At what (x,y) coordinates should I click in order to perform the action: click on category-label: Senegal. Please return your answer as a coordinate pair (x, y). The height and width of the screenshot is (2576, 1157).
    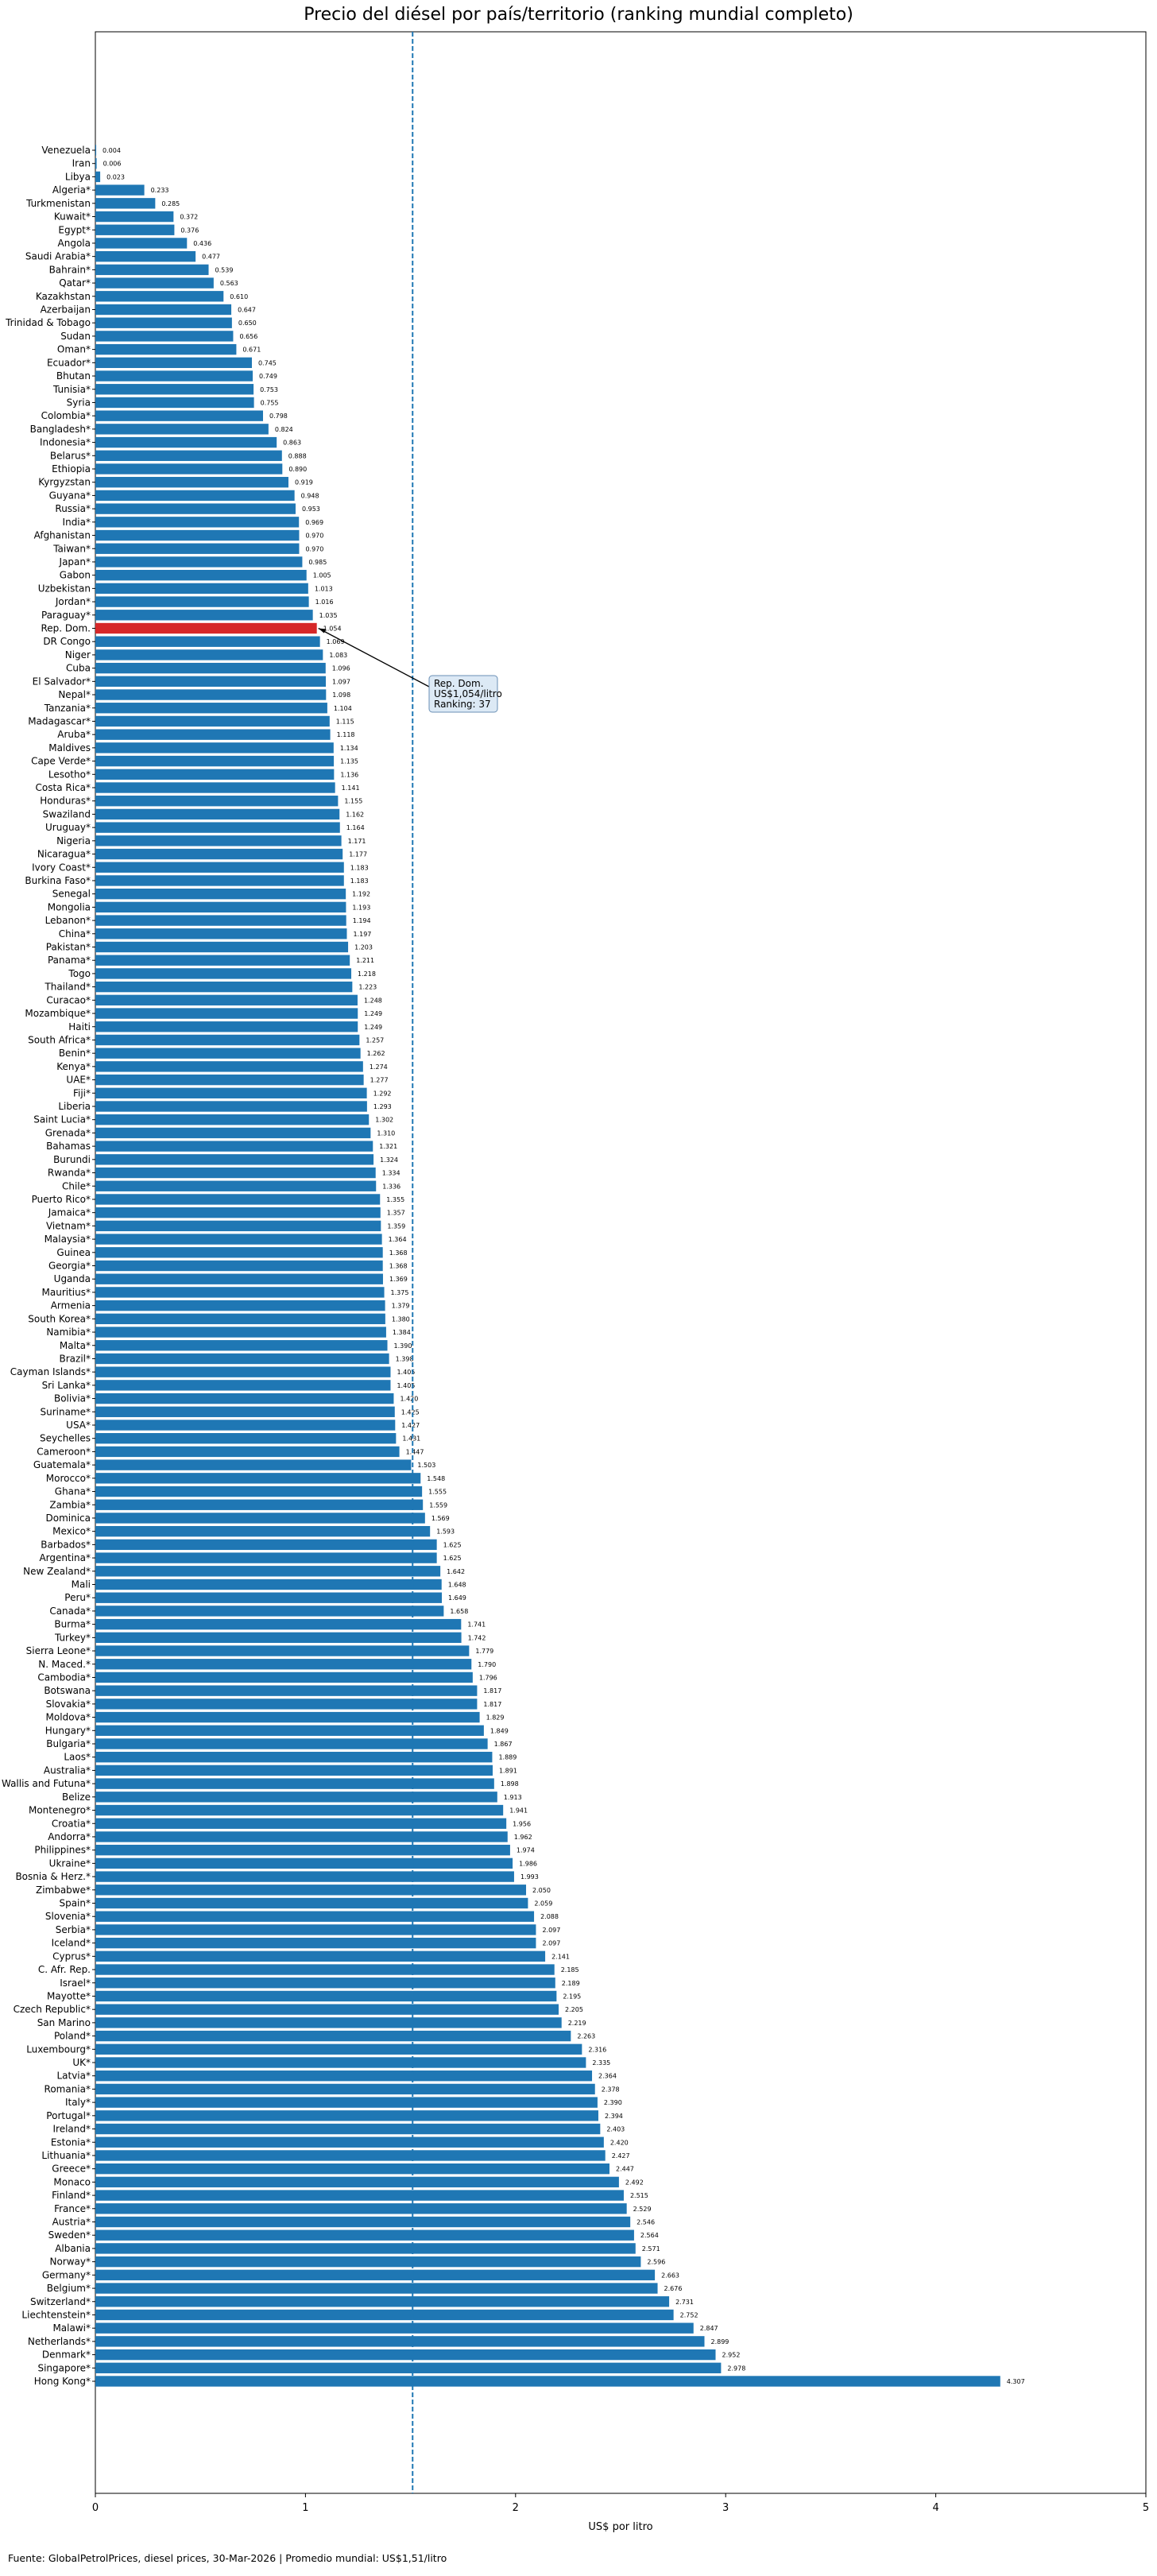
    Looking at the image, I should click on (71, 894).